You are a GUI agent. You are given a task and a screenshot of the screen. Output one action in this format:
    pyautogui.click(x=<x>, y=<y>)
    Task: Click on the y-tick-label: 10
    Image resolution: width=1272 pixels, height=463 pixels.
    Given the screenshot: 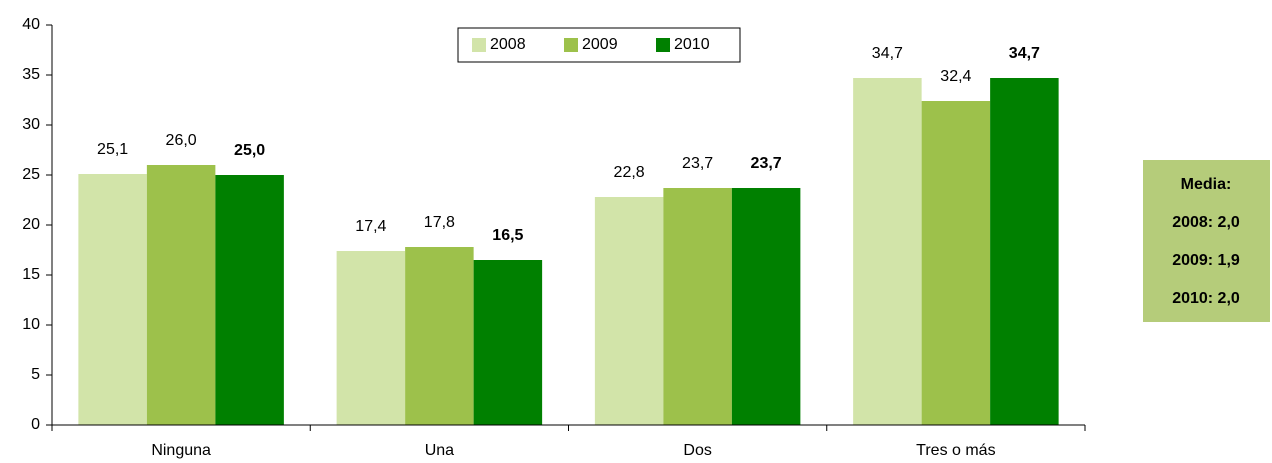 What is the action you would take?
    pyautogui.click(x=31, y=324)
    